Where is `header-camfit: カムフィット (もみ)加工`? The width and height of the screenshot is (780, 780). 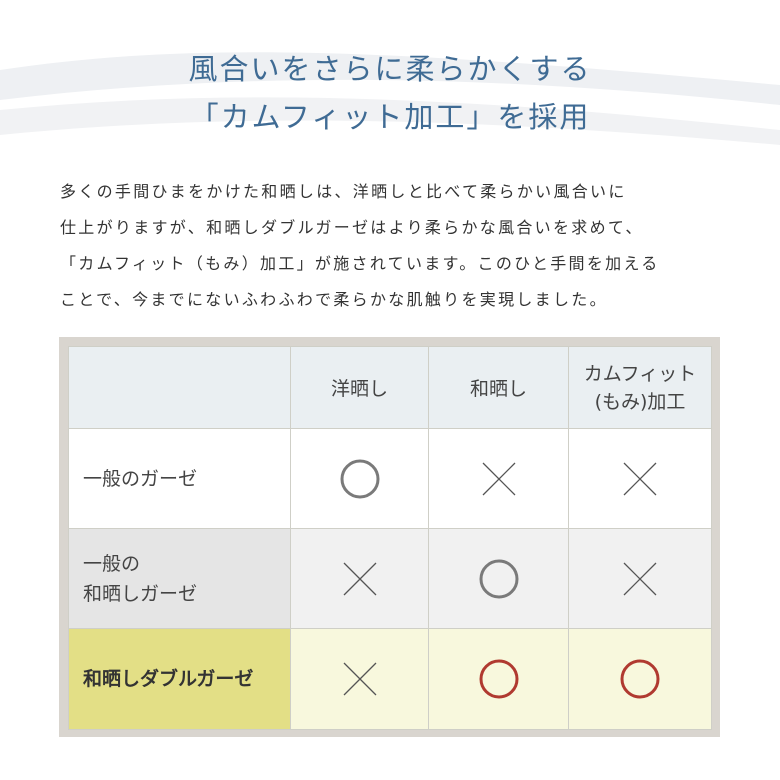
header-camfit: カムフィット (もみ)加工 is located at coordinates (640, 387).